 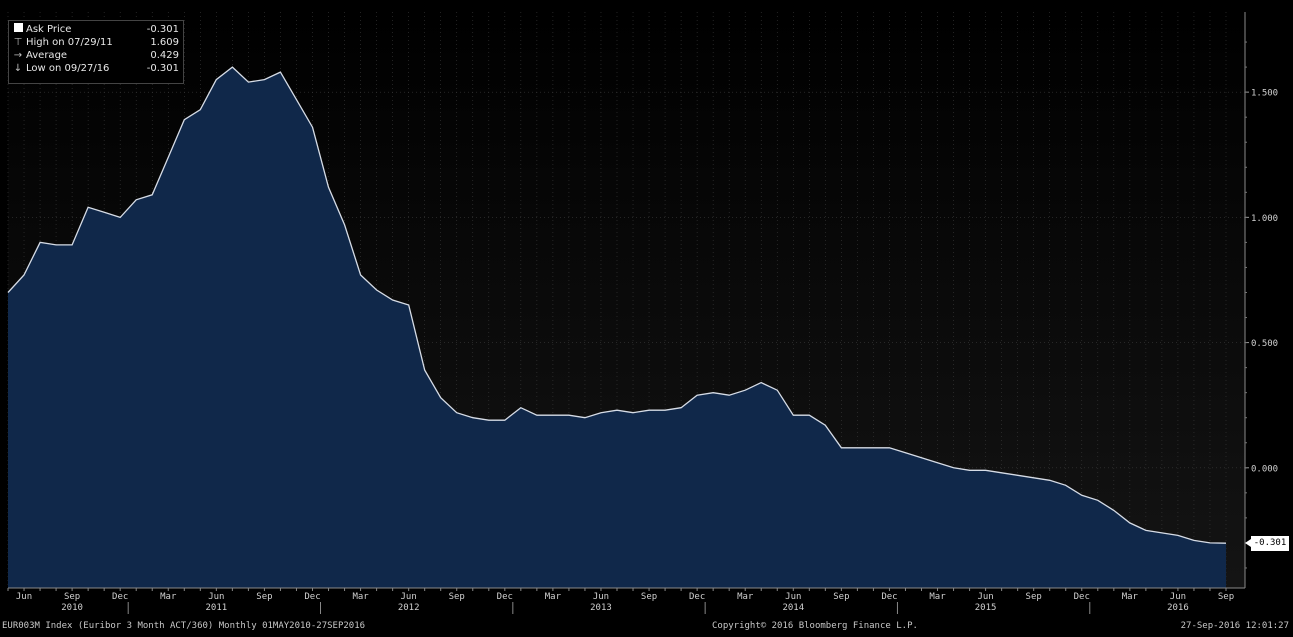 What do you see at coordinates (164, 42) in the screenshot?
I see `legend-value: 1.609` at bounding box center [164, 42].